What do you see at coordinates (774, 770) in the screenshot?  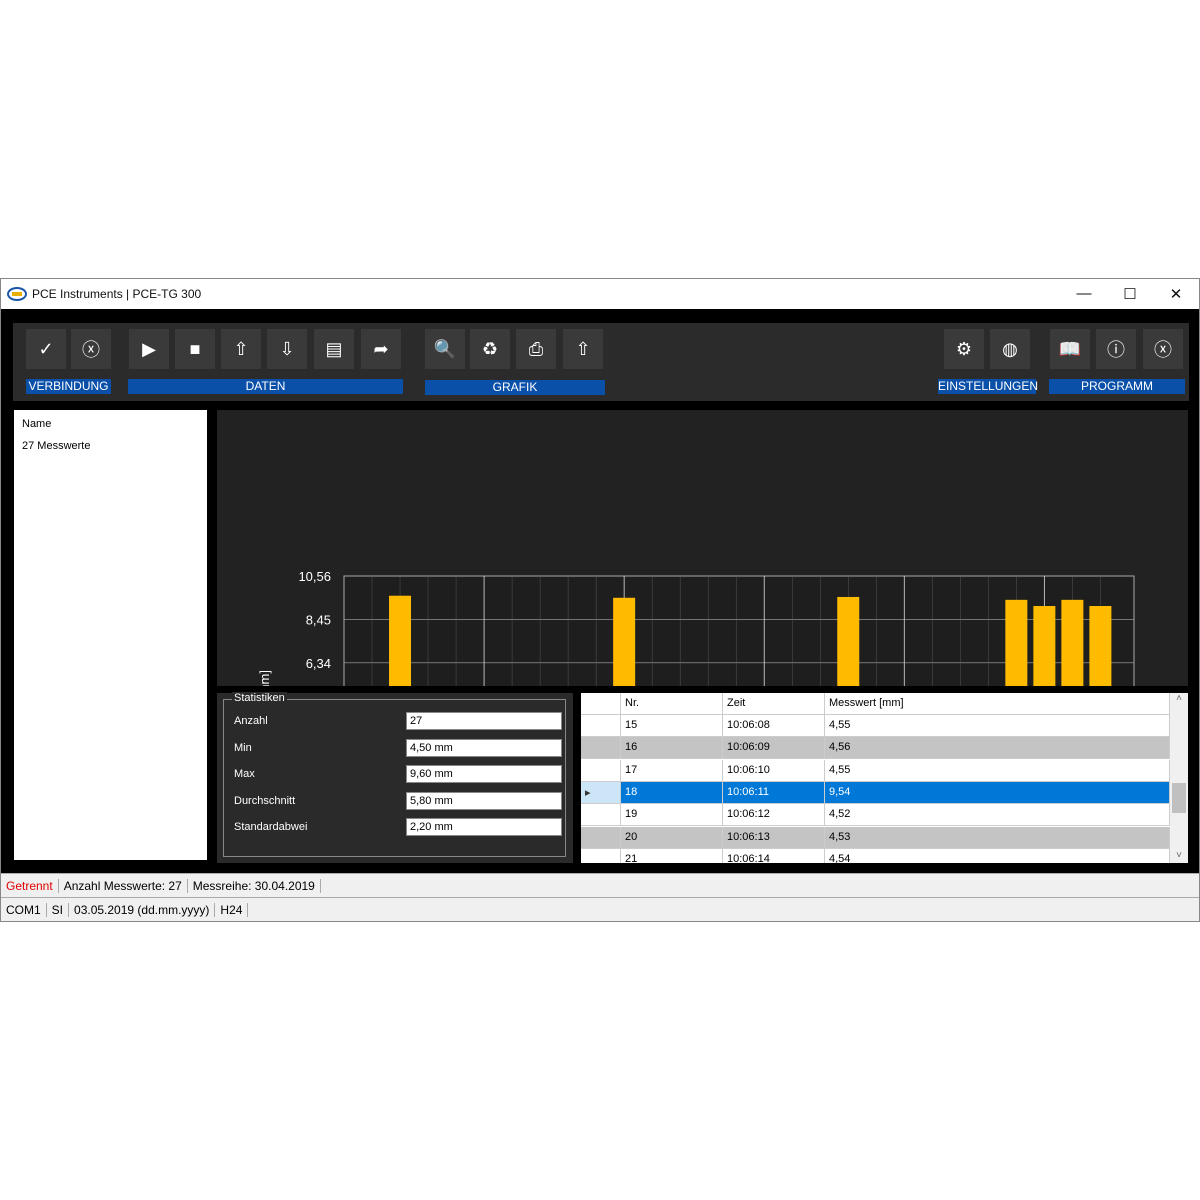 I see `table-cell: 10:06:10` at bounding box center [774, 770].